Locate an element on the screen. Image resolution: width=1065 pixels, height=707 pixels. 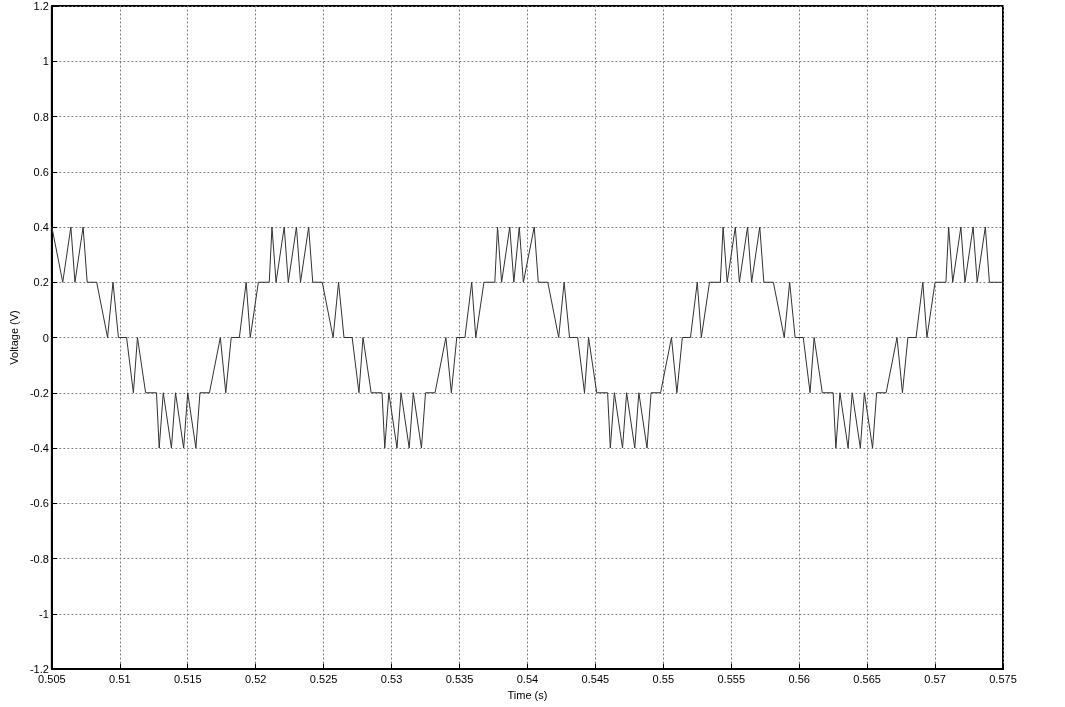
x-tick-label: 0.51 is located at coordinates (120, 678).